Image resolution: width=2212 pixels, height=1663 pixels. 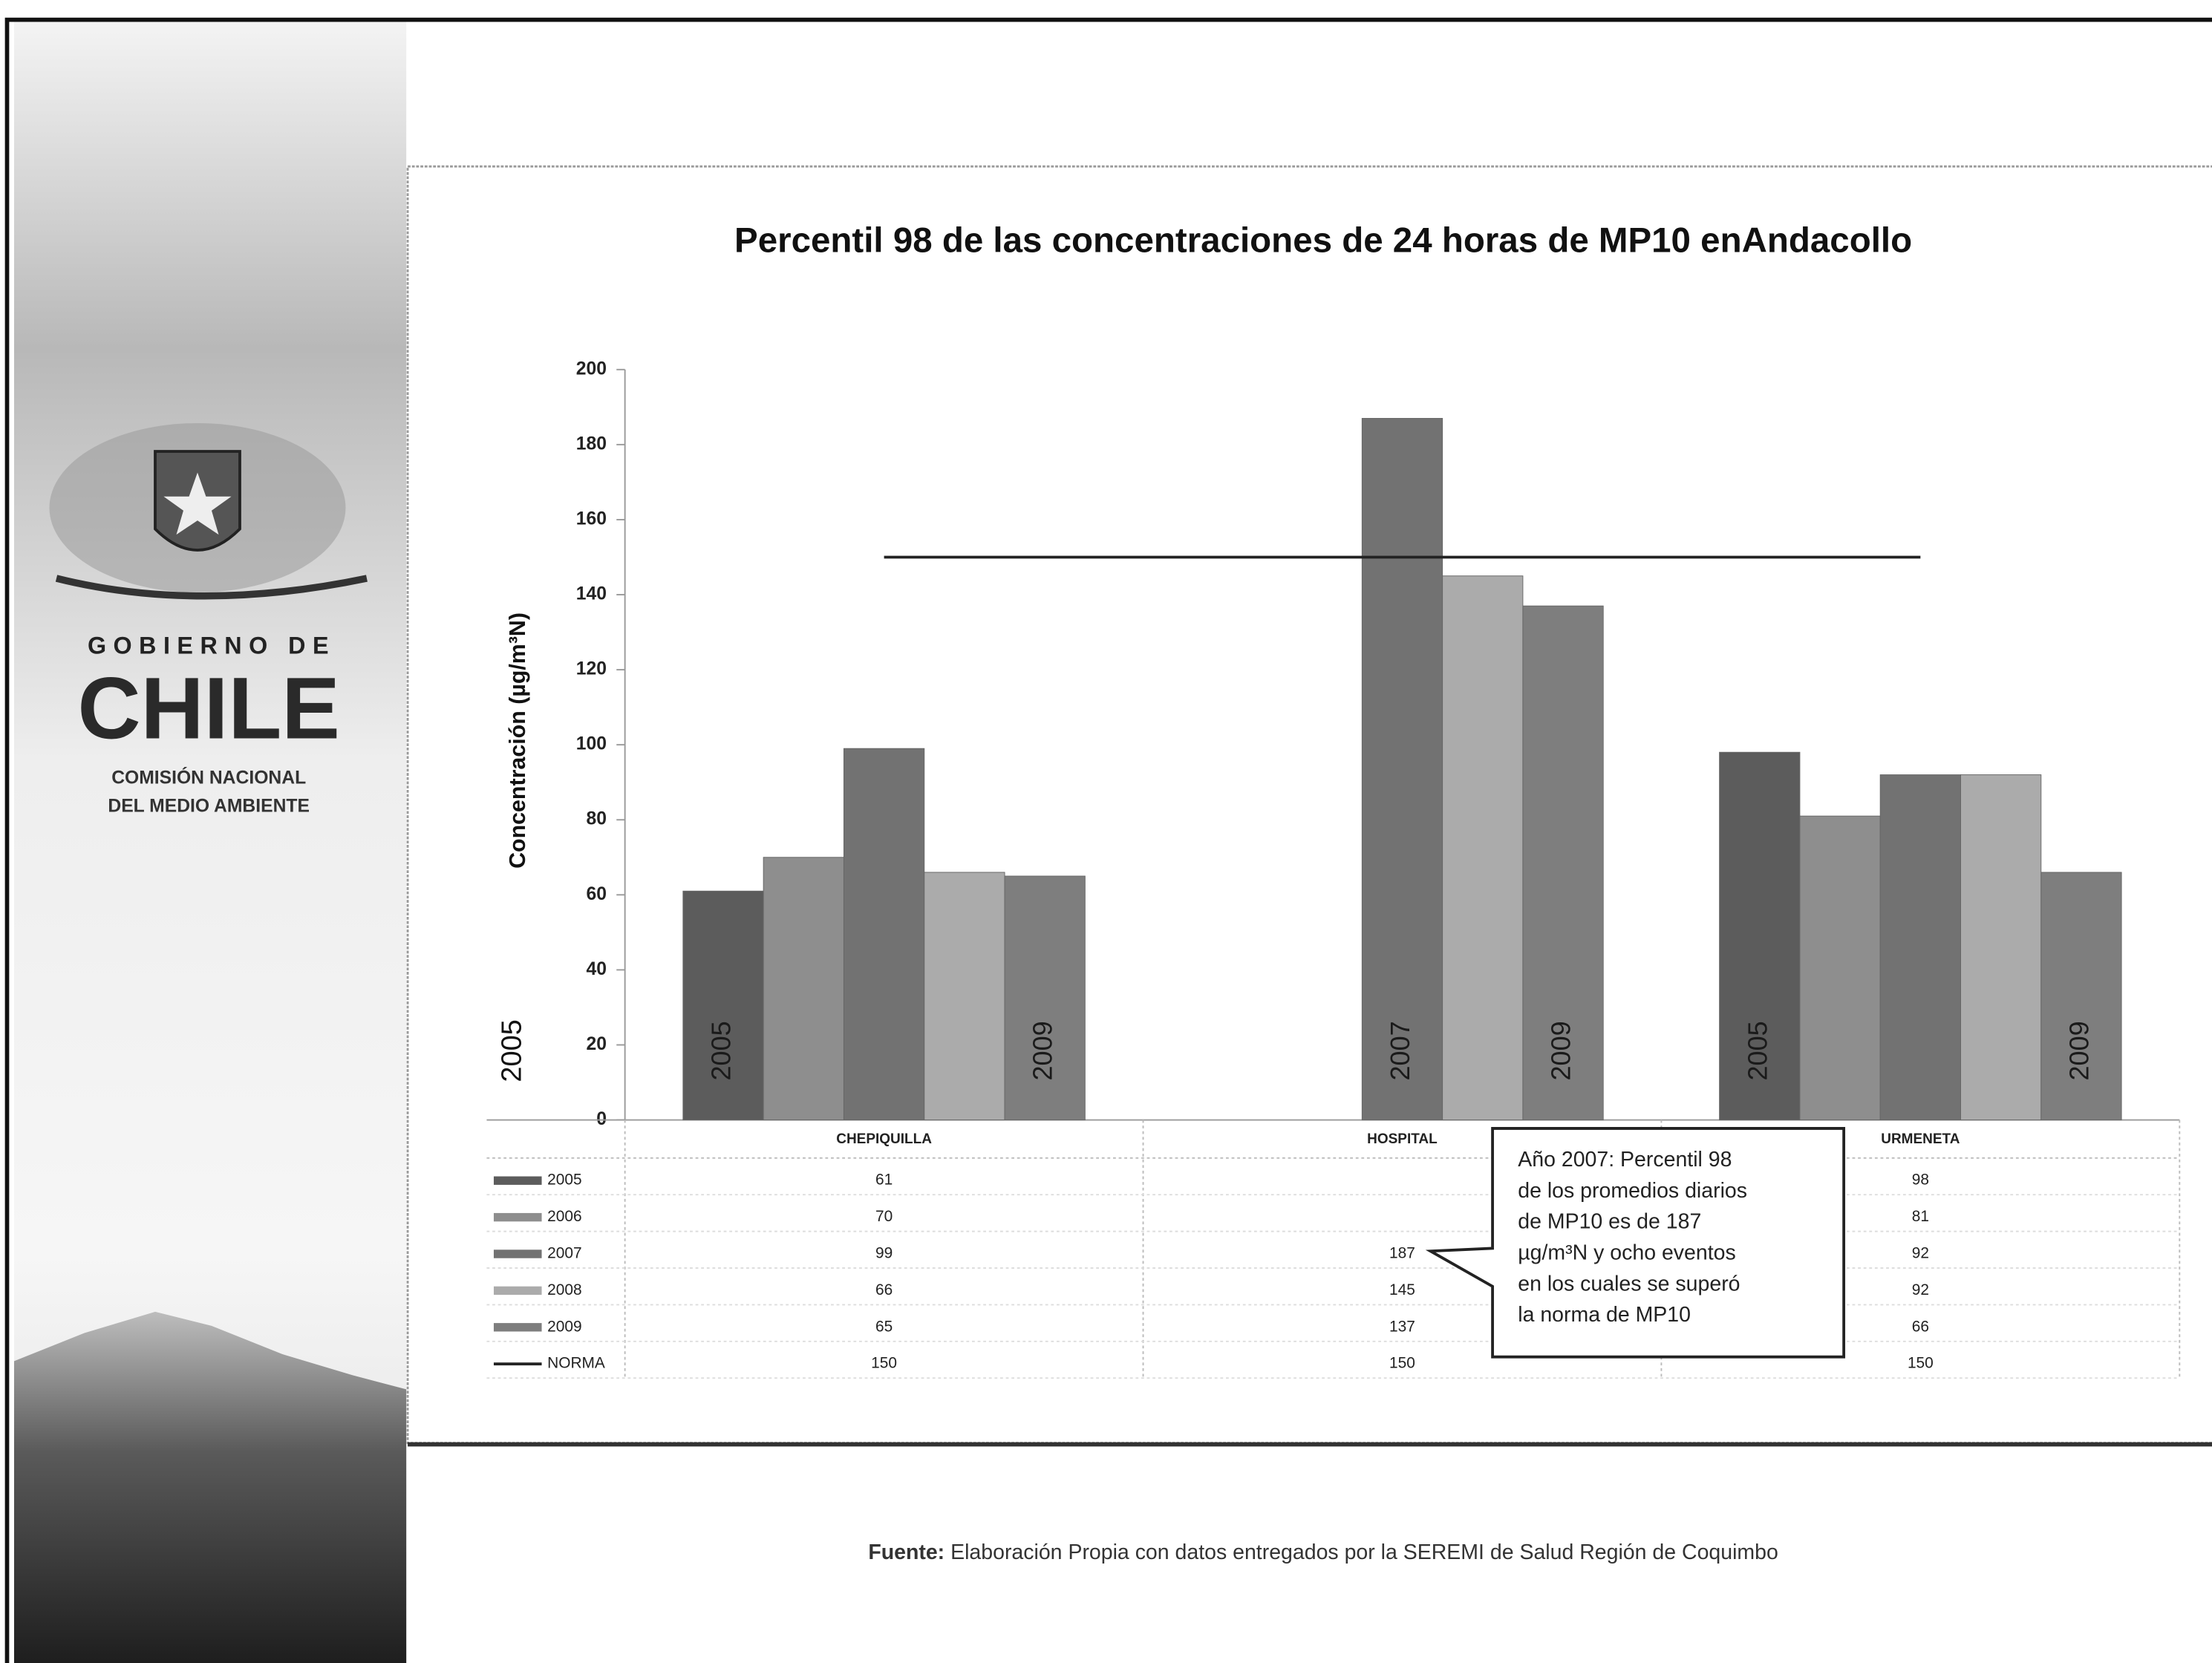 What do you see at coordinates (1400, 1050) in the screenshot?
I see `bar-year-label: 2007` at bounding box center [1400, 1050].